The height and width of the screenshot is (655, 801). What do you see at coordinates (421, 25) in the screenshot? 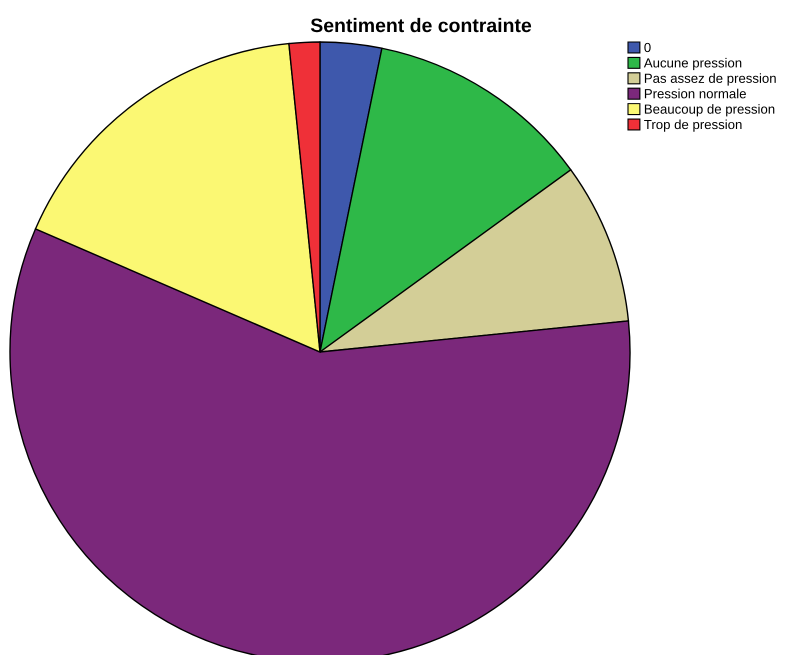
I see `chart-title: Sentiment de contrainte` at bounding box center [421, 25].